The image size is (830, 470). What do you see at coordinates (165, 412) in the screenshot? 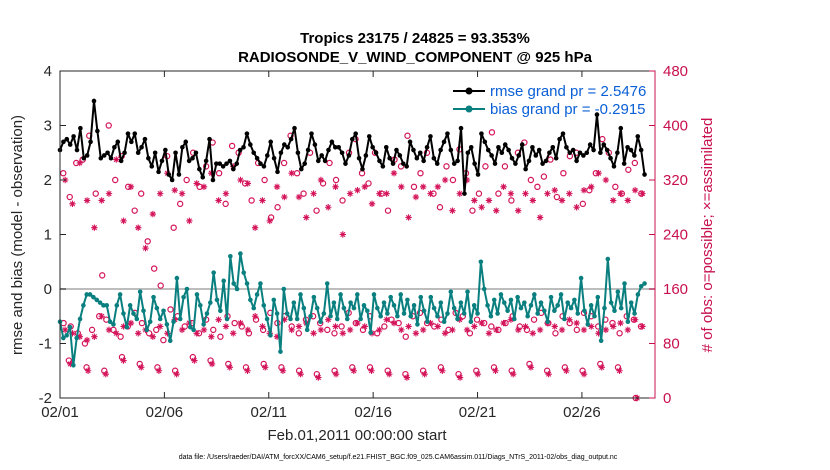
I see `x-tick-label: 02/06` at bounding box center [165, 412].